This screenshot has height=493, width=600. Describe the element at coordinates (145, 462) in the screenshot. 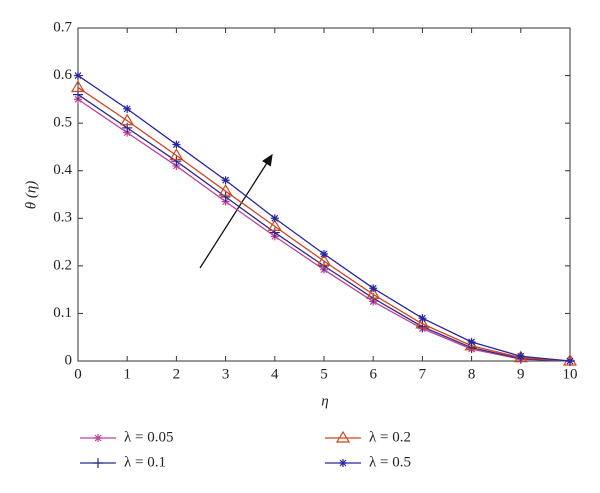

I see `legend-label: λ = 0.1` at that location.